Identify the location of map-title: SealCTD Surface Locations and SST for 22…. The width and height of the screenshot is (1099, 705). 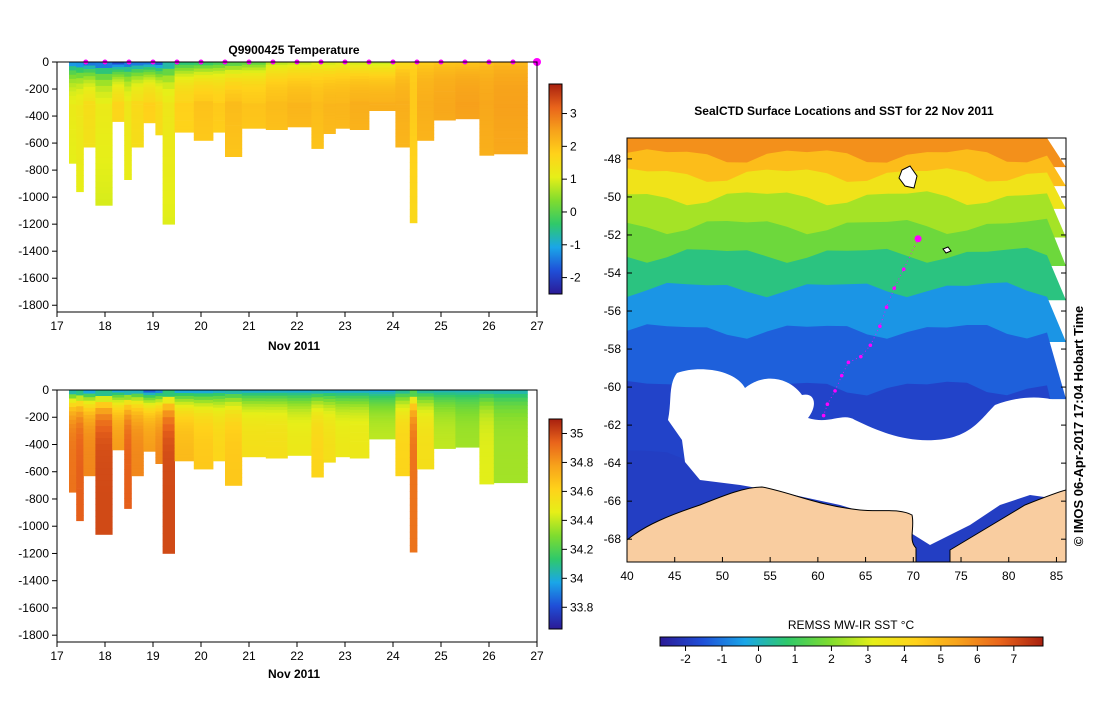
(844, 111).